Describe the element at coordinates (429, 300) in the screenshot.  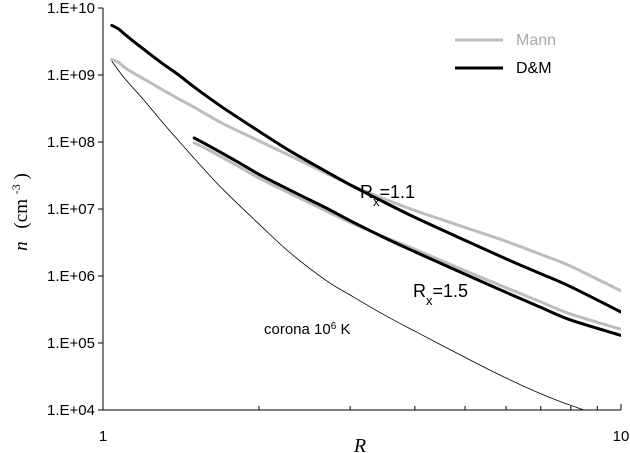
I see `annotation-rx-1-5-sub: x` at that location.